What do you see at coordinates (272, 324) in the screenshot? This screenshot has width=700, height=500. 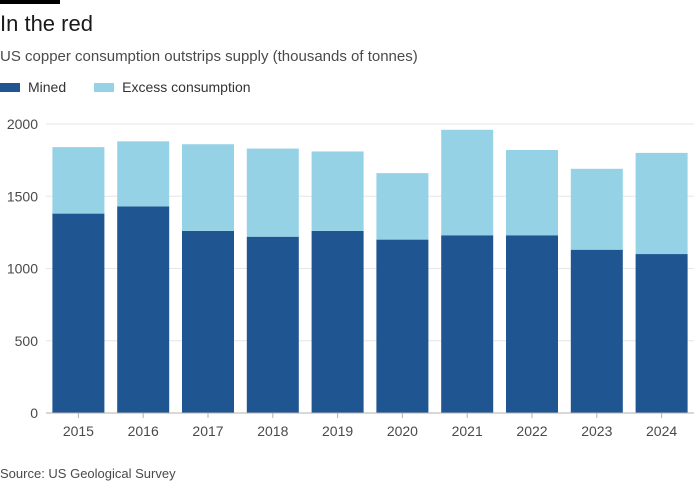 I see `bar-mined-2018` at bounding box center [272, 324].